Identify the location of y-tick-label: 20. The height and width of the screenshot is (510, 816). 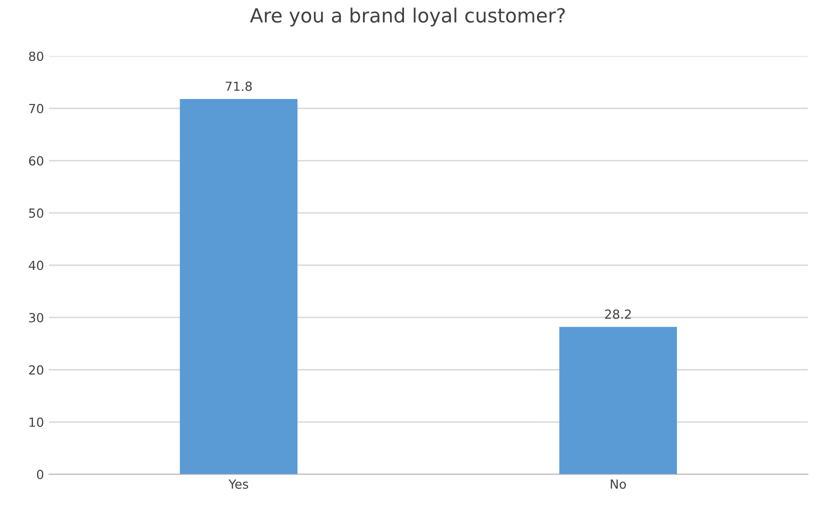
(36, 370).